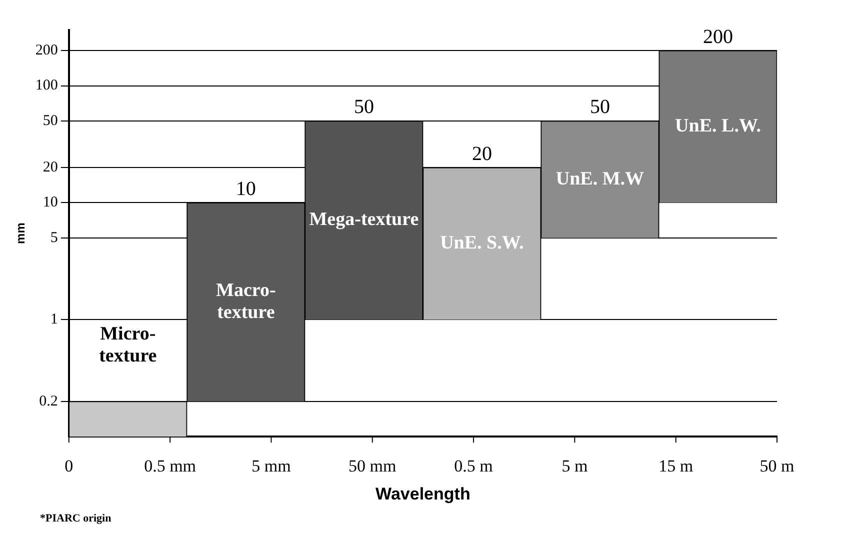 This screenshot has width=857, height=533. I want to click on y-tick-label: 20, so click(50, 167).